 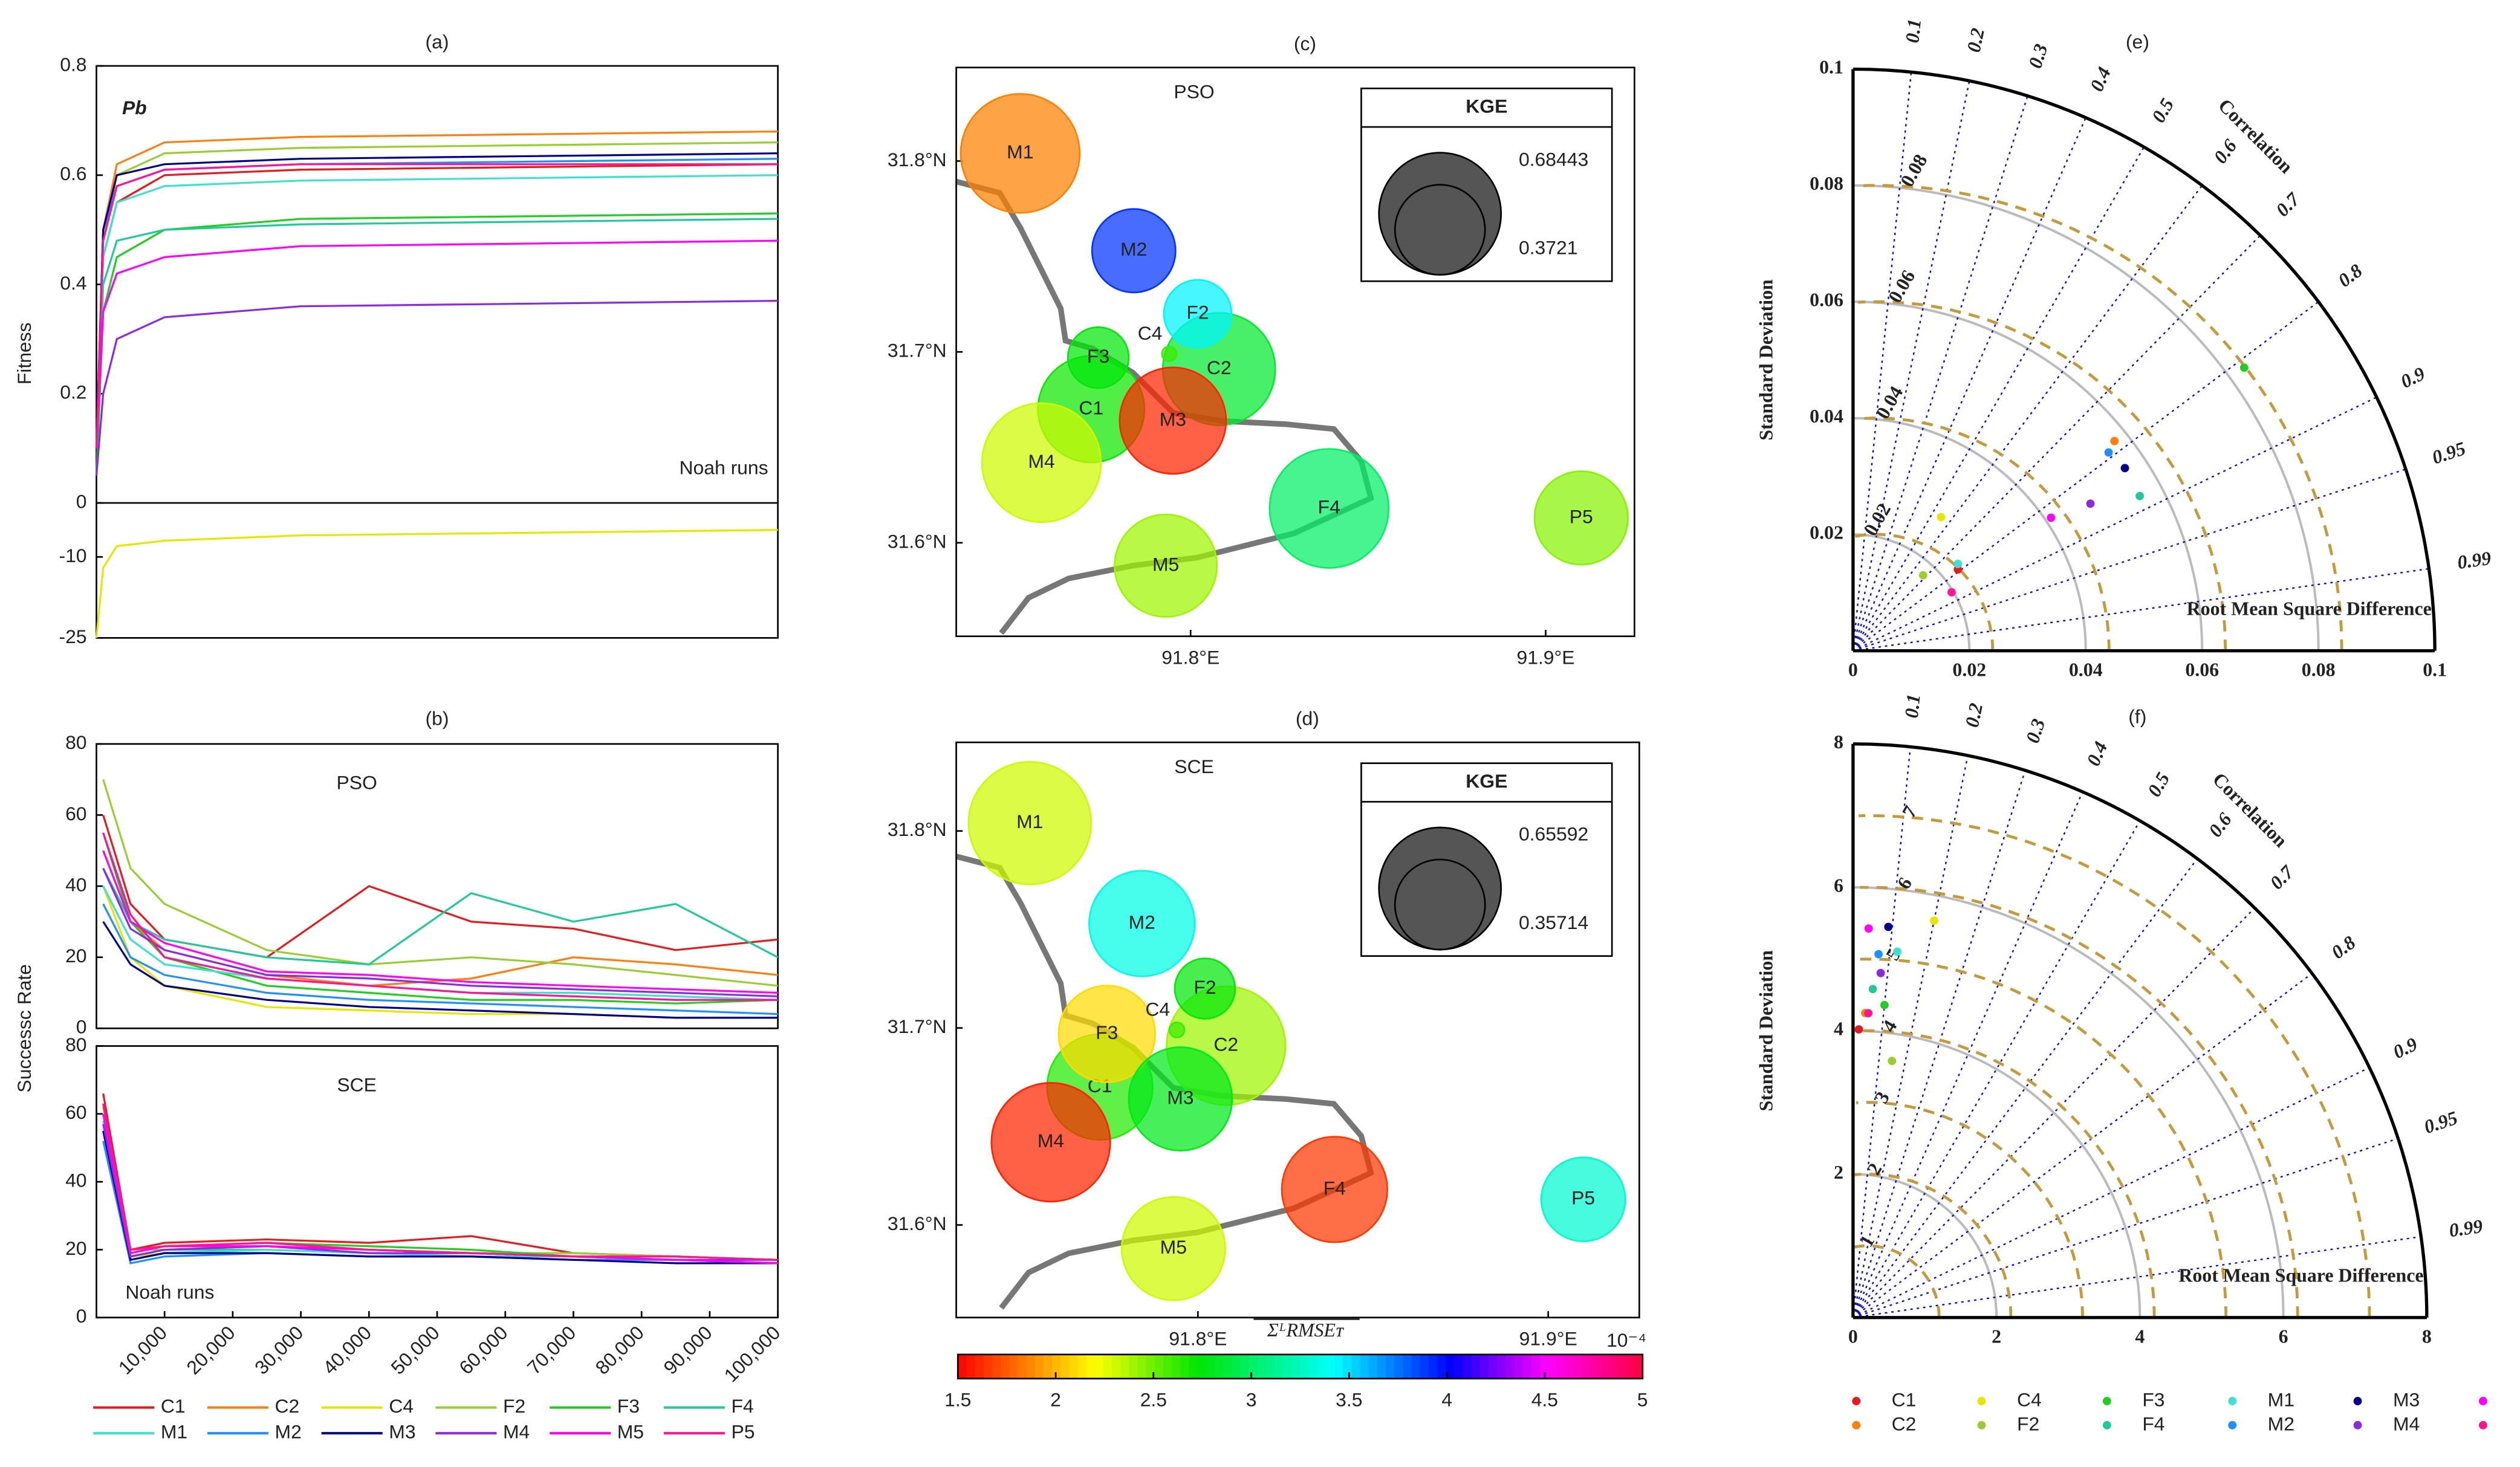 What do you see at coordinates (1194, 92) in the screenshot?
I see `panel-label: PSO` at bounding box center [1194, 92].